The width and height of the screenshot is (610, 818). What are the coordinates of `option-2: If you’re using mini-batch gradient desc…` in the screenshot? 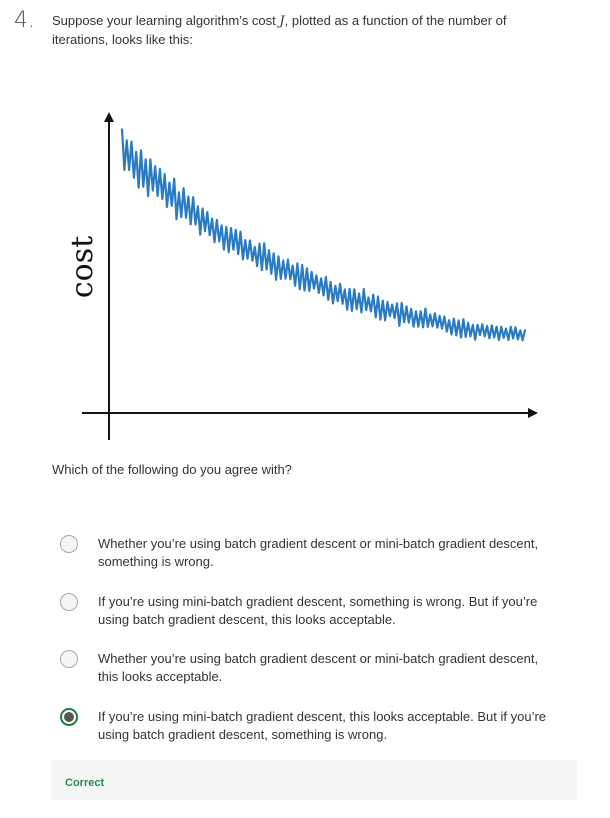 It's located at (310, 611).